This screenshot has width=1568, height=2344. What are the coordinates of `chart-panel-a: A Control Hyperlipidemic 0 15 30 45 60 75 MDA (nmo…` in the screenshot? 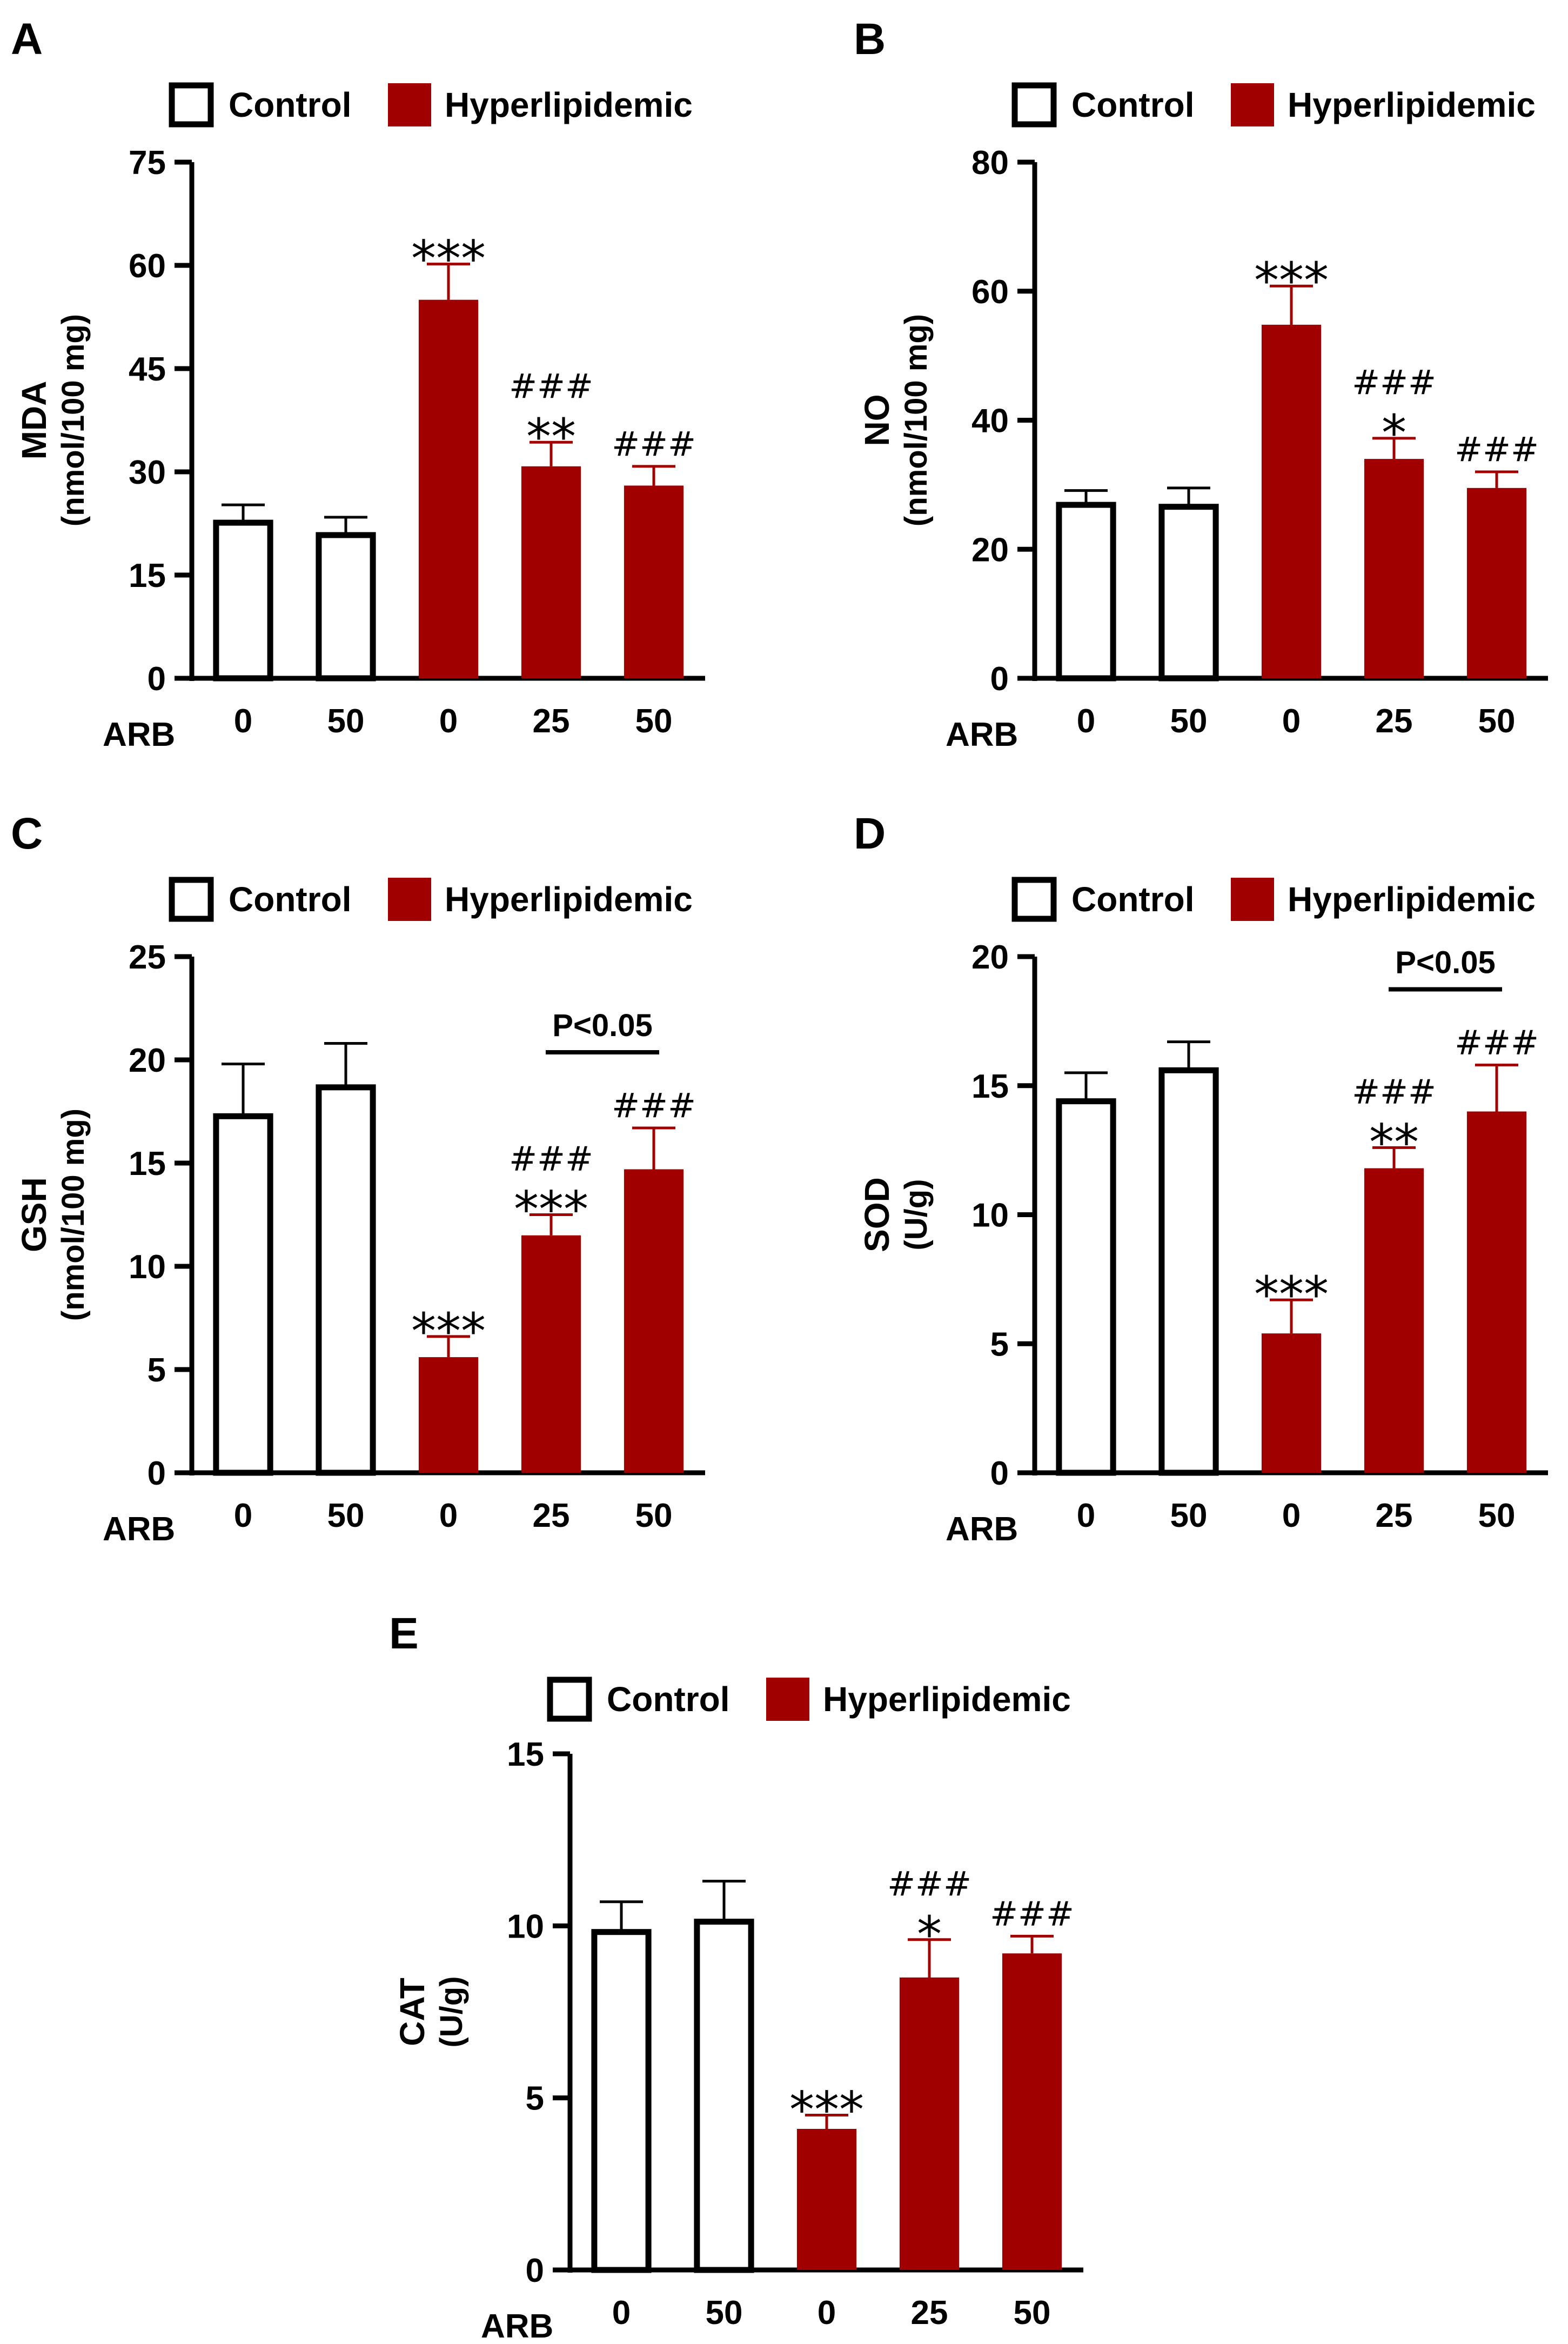 It's located at (358, 384).